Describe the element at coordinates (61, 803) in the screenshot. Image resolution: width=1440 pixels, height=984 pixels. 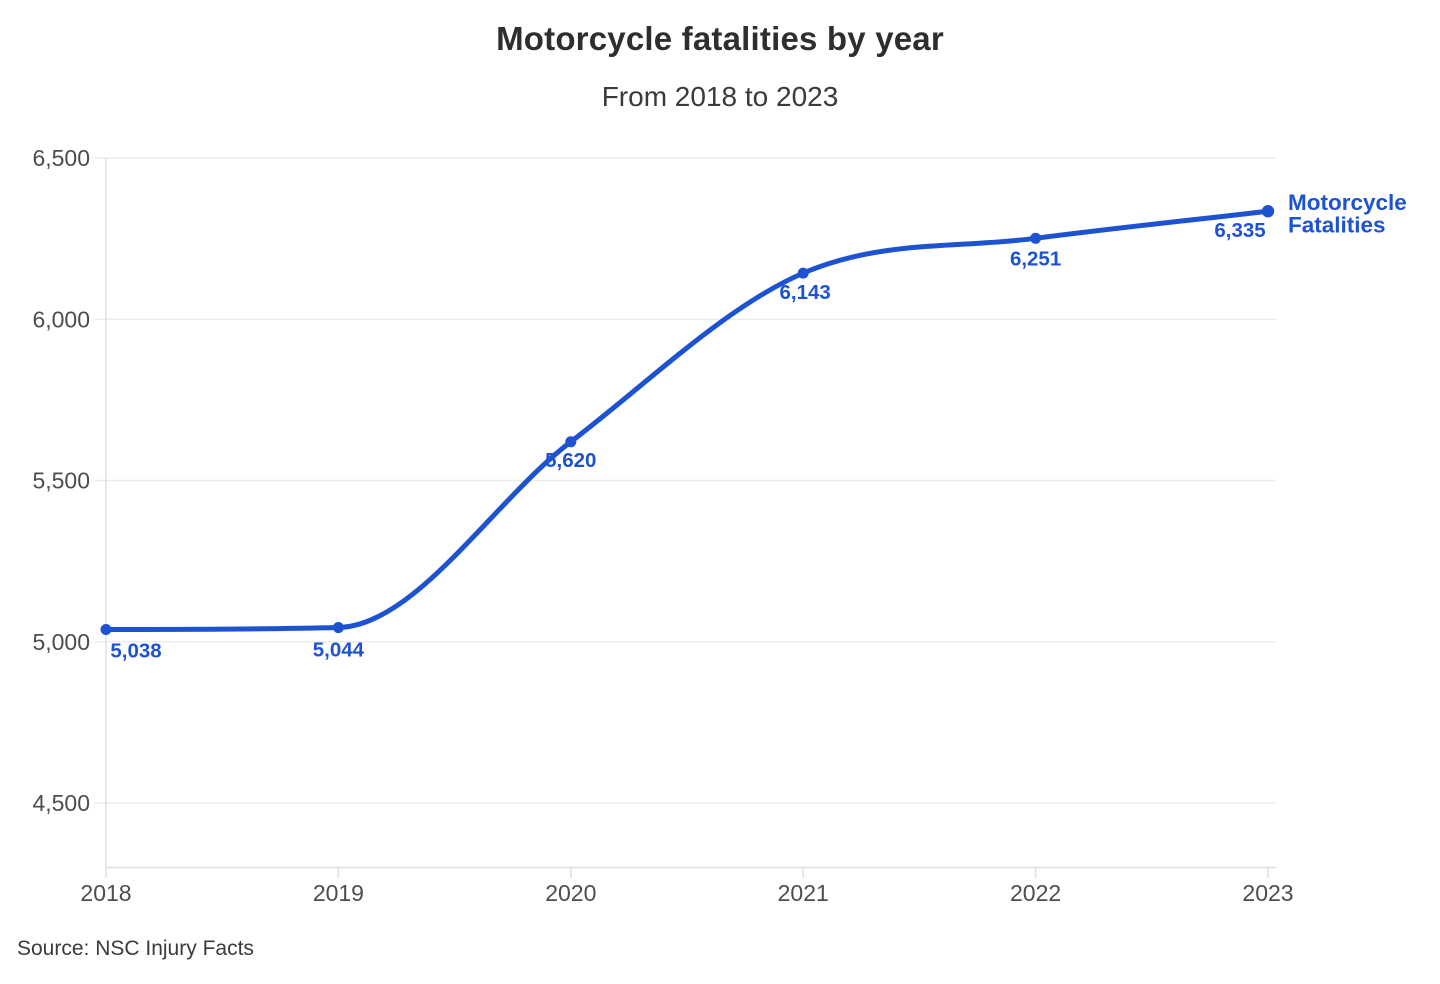
I see `y-axis-tick-label: 4,500` at that location.